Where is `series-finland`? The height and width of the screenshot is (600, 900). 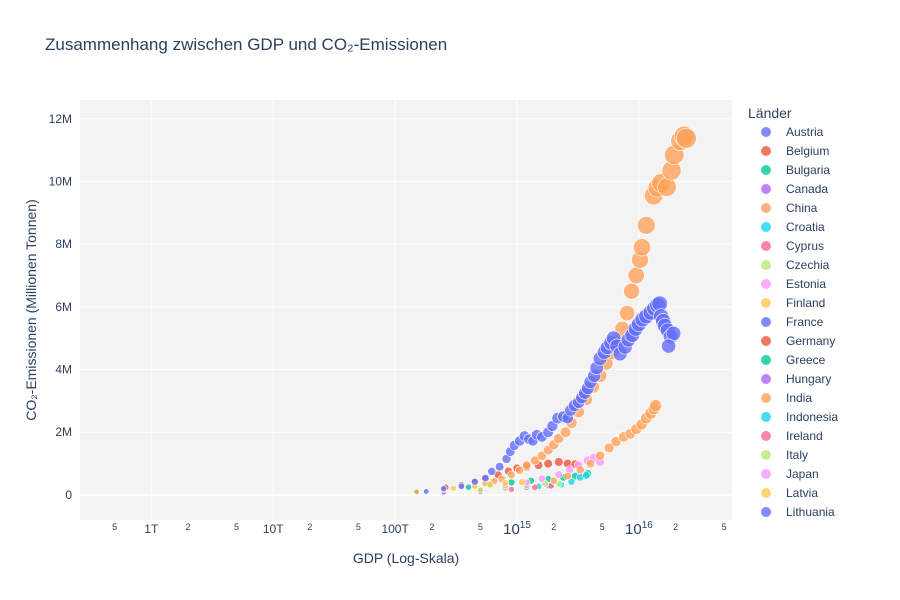
series-finland is located at coordinates (487, 485).